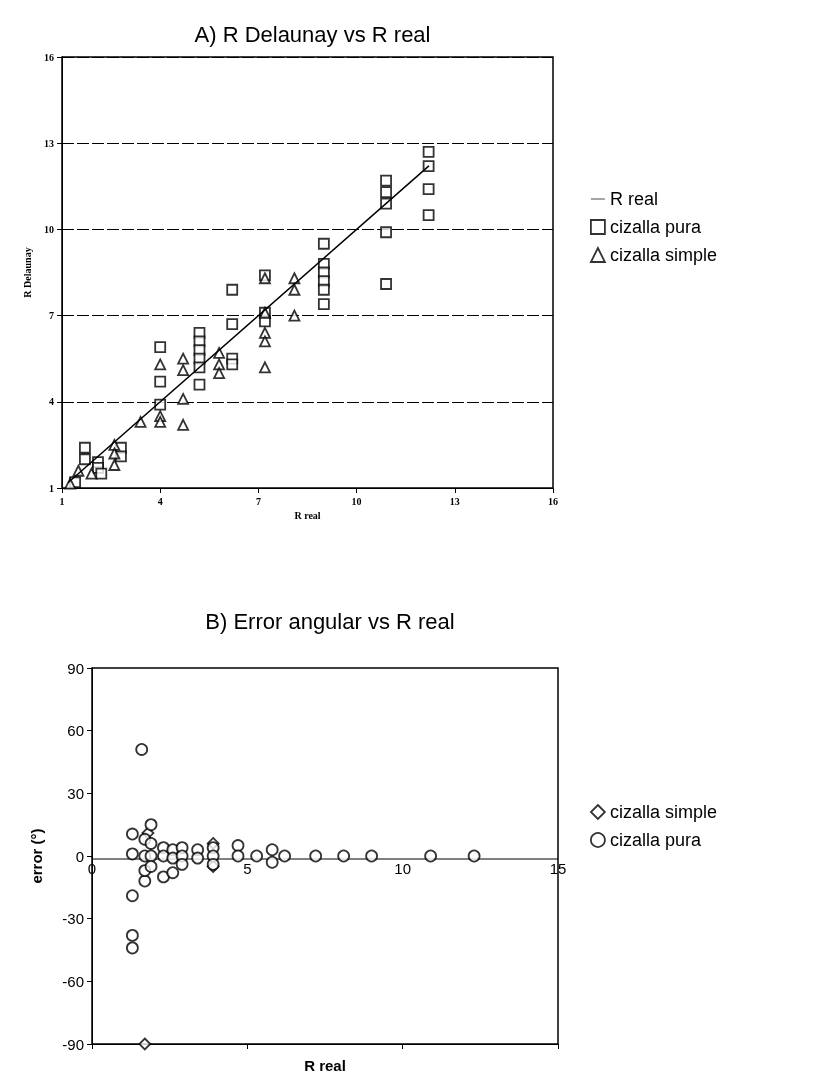  What do you see at coordinates (75, 793) in the screenshot?
I see `y-tick-label: 30` at bounding box center [75, 793].